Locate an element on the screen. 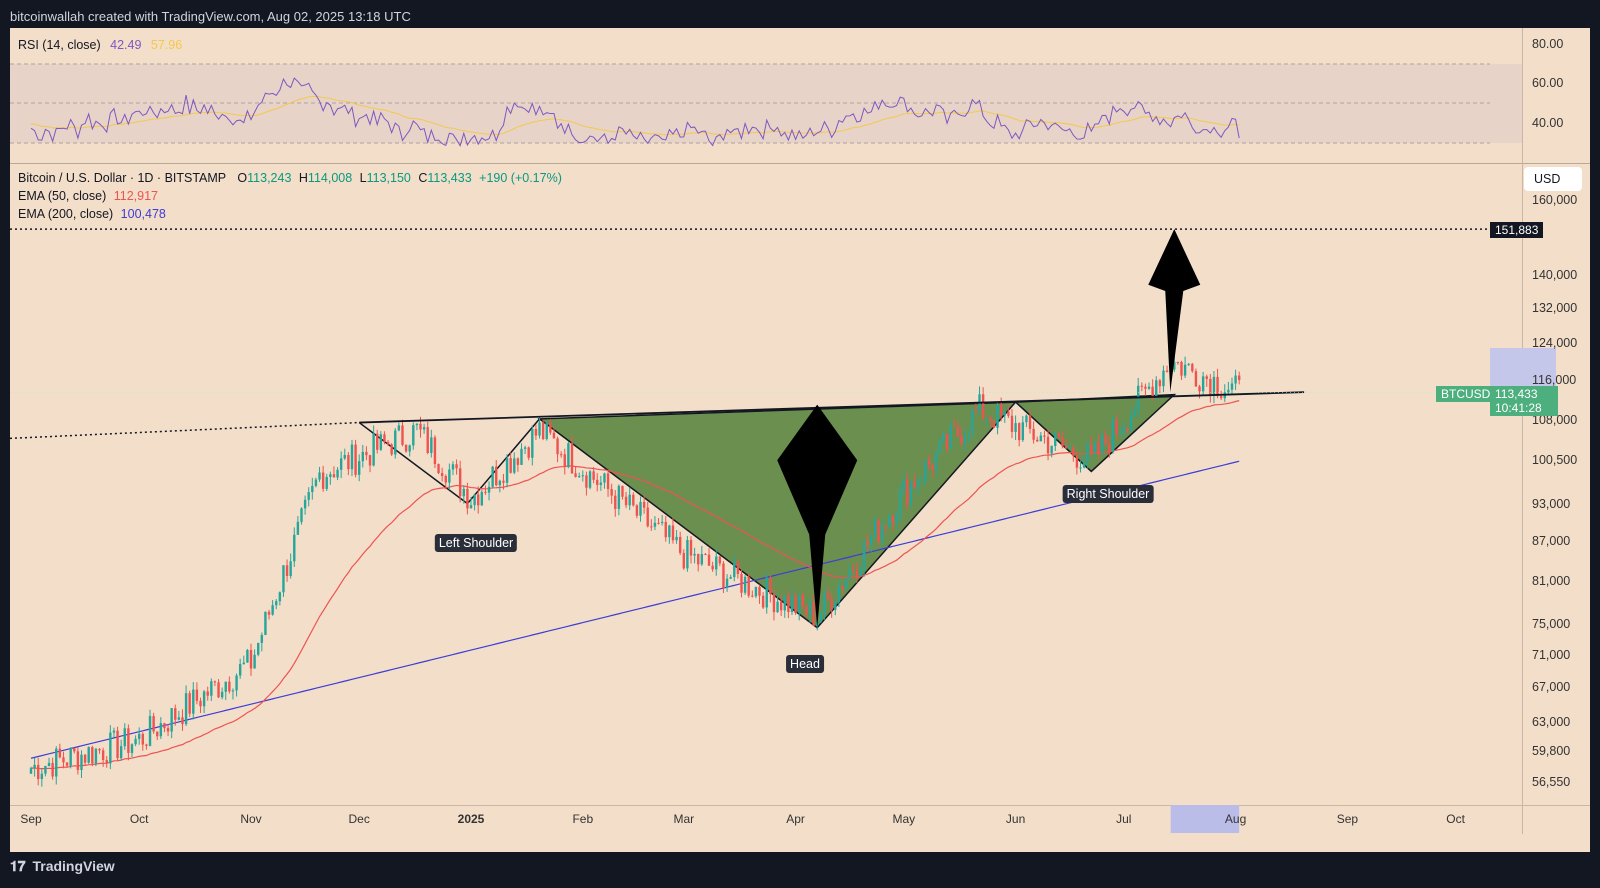 This screenshot has height=888, width=1600. right-shoulder-label: Right Shoulder is located at coordinates (1108, 494).